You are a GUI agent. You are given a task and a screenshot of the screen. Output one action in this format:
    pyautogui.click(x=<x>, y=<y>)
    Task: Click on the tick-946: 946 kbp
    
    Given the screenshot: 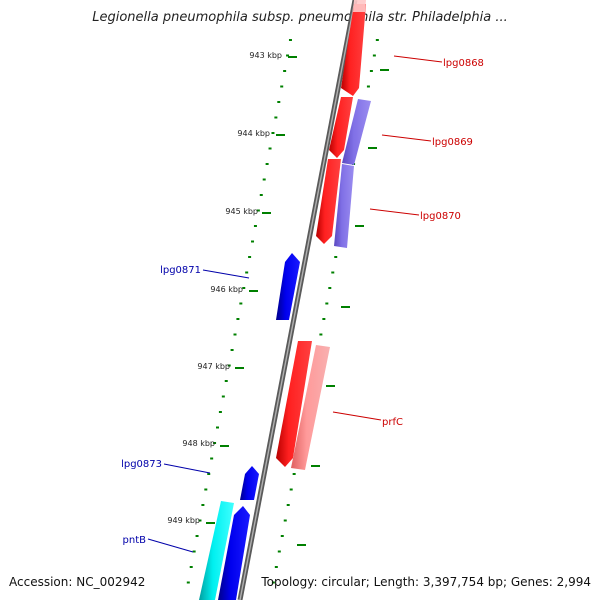 What is the action you would take?
    pyautogui.click(x=234, y=289)
    